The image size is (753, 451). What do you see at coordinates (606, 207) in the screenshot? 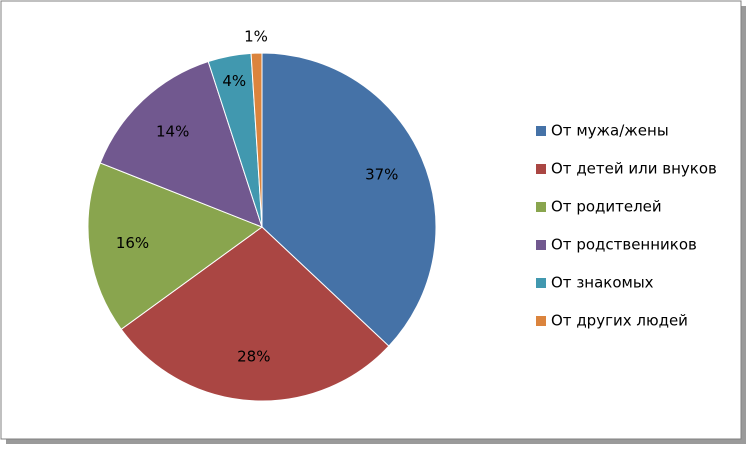
I see `legend-label: От родителей` at bounding box center [606, 207].